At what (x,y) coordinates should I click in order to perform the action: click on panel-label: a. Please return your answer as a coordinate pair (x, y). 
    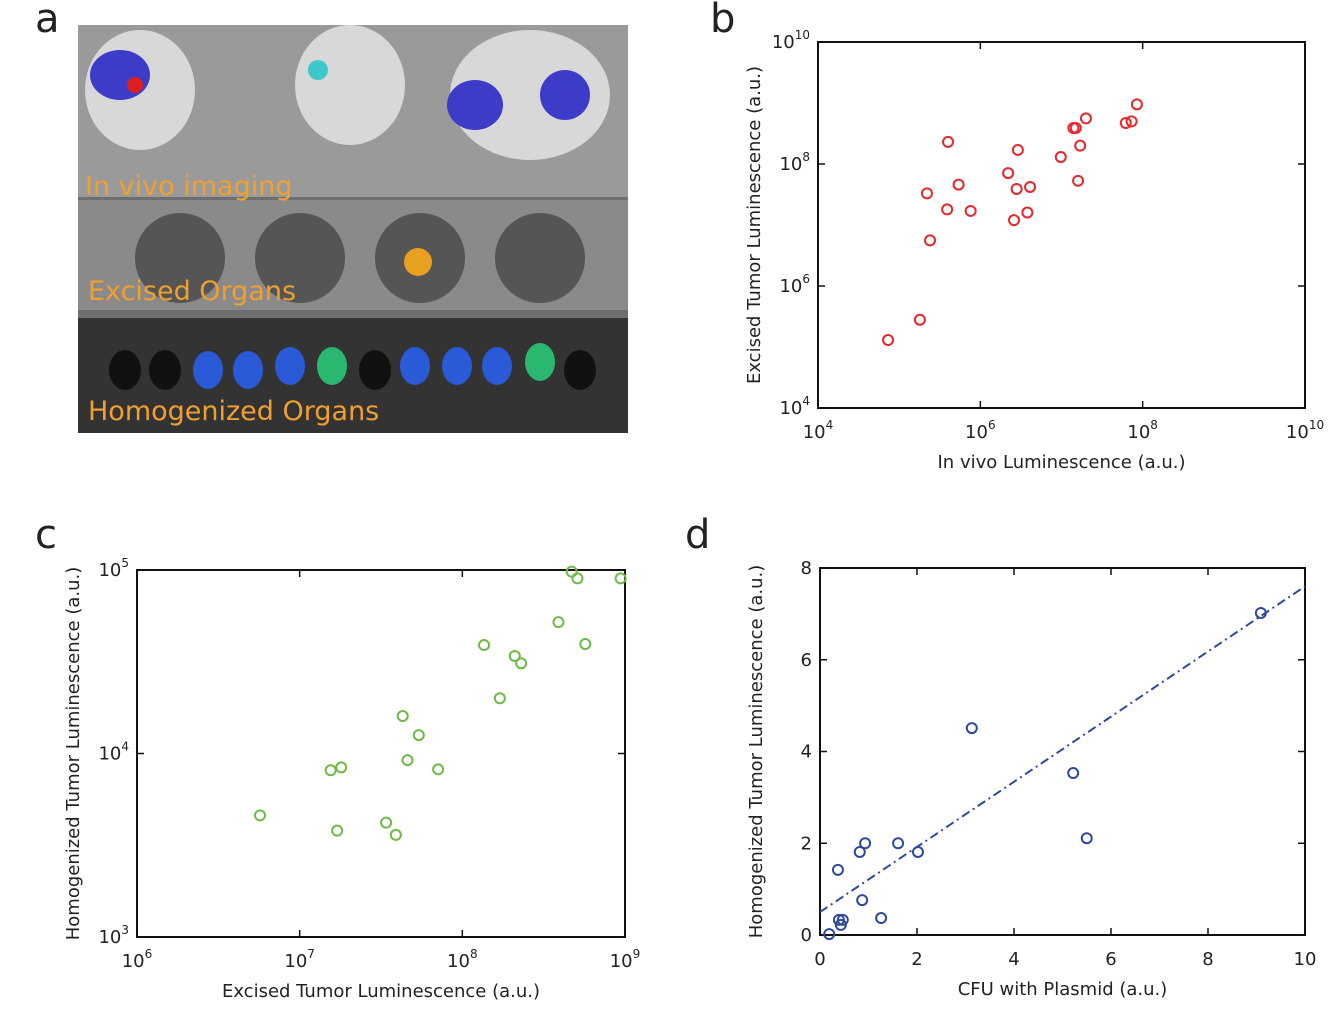
    Looking at the image, I should click on (47, 21).